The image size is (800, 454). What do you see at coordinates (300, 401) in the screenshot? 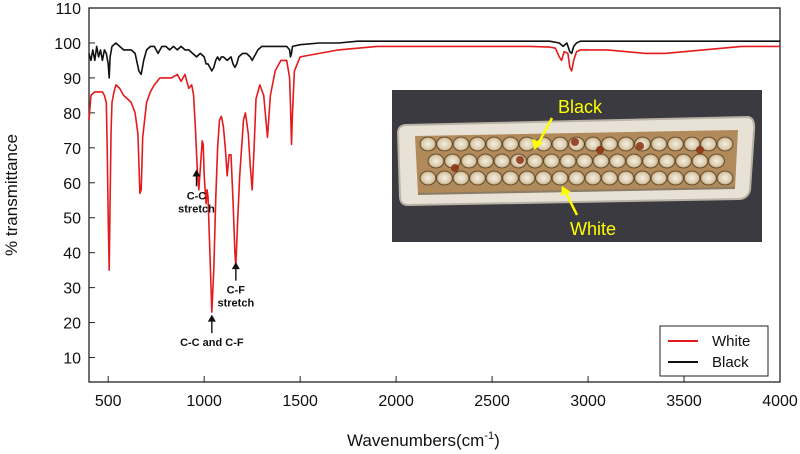
I see `x-tick-label: 1500` at bounding box center [300, 401].